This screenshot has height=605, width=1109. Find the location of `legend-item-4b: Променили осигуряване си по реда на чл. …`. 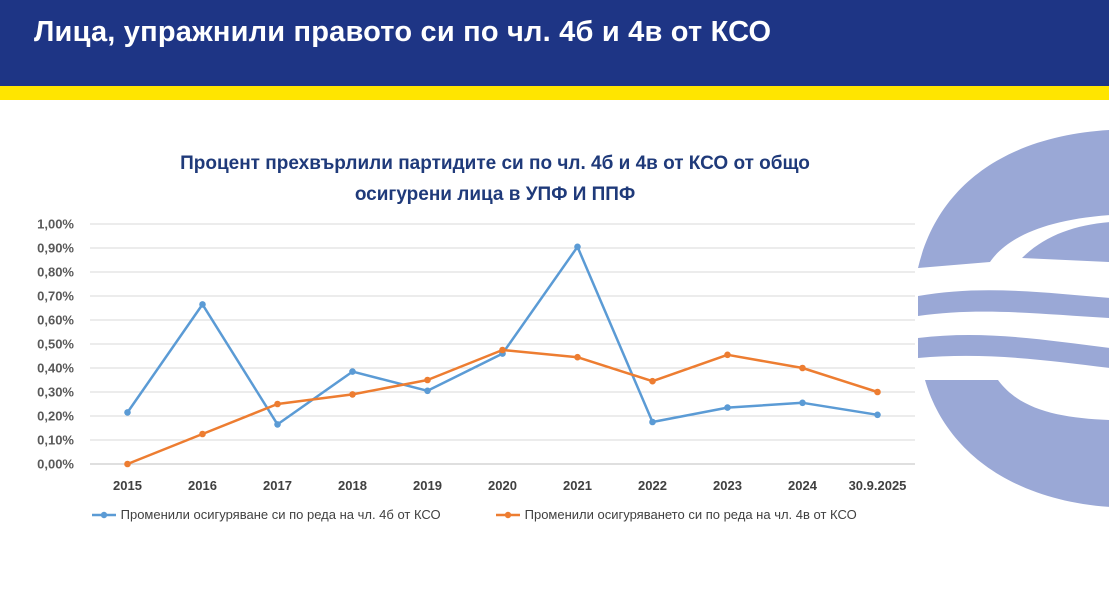

legend-item-4b: Променили осигуряване си по реда на чл. … is located at coordinates (266, 514).